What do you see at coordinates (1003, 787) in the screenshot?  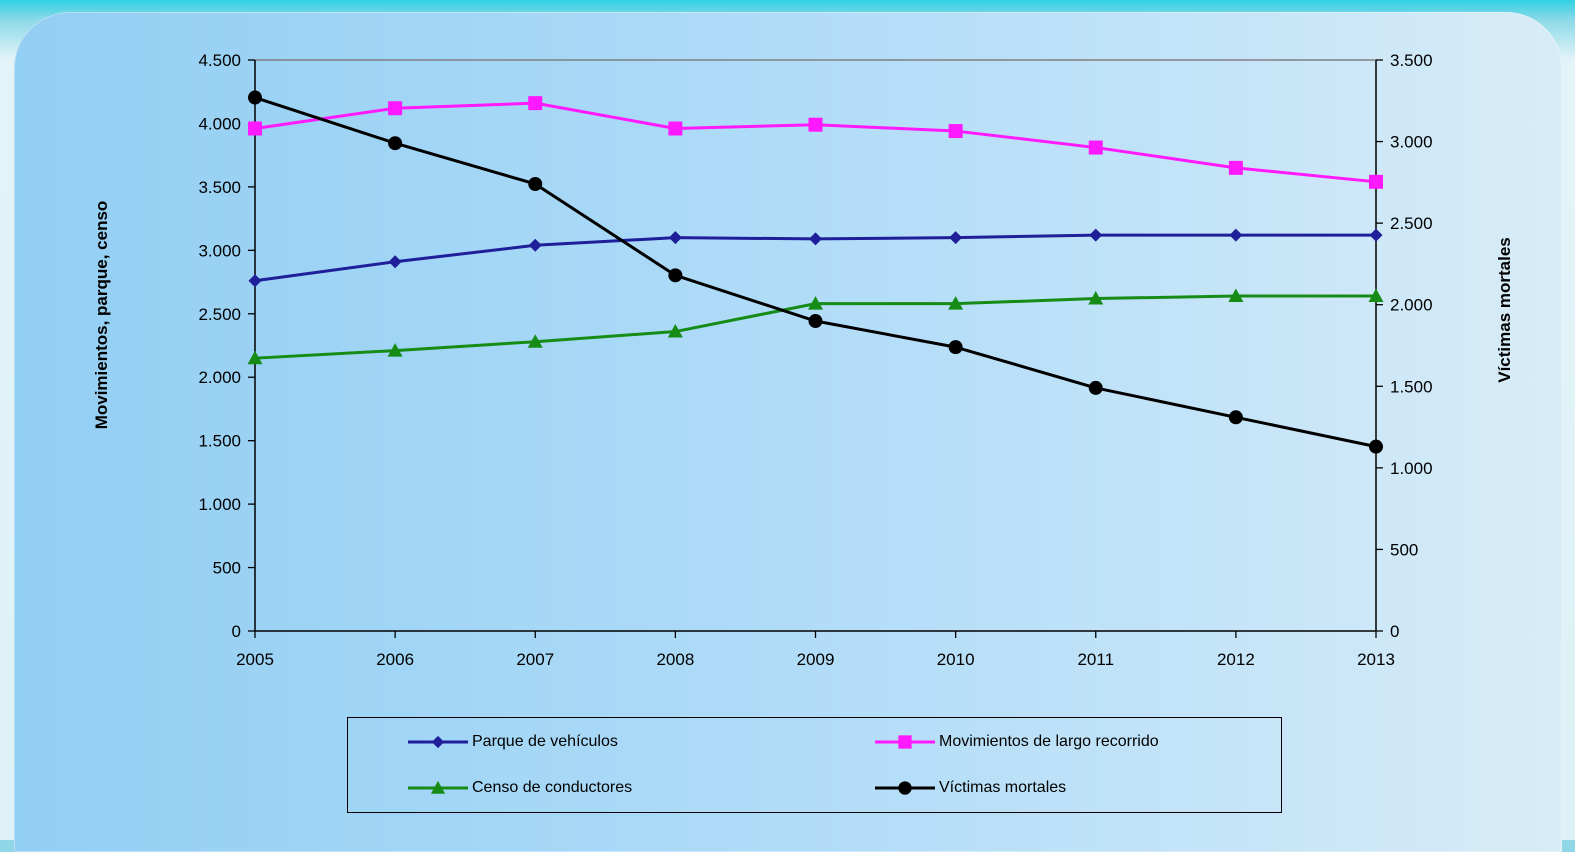 I see `legend-label-victimas: Víctimas mortales` at bounding box center [1003, 787].